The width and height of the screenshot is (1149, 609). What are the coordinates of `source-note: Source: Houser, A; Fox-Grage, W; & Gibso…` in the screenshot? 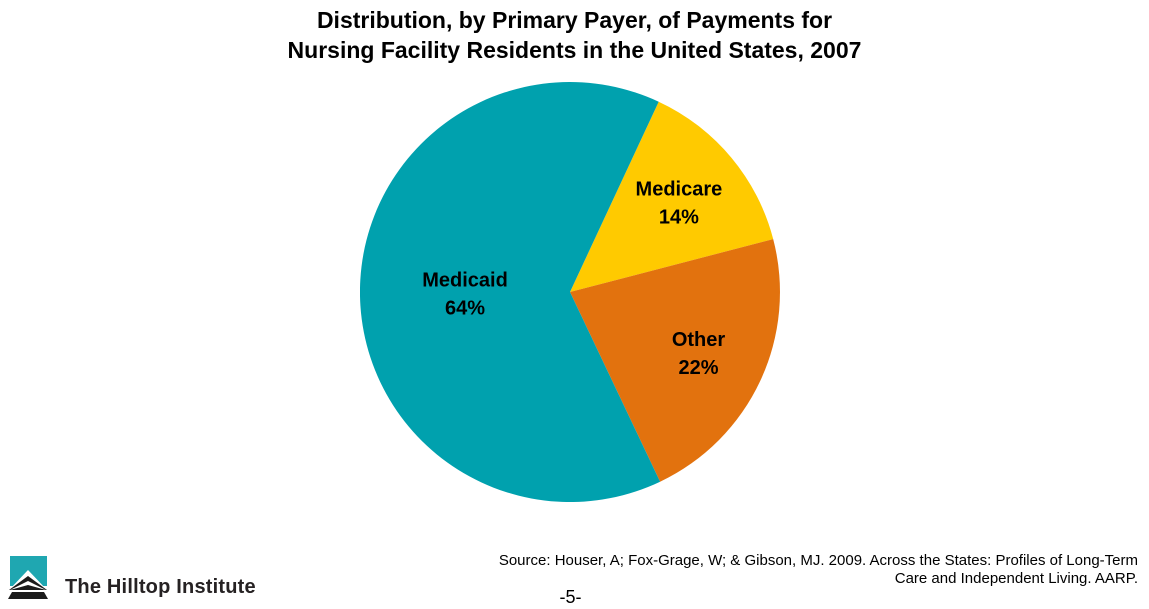 It's located at (778, 569).